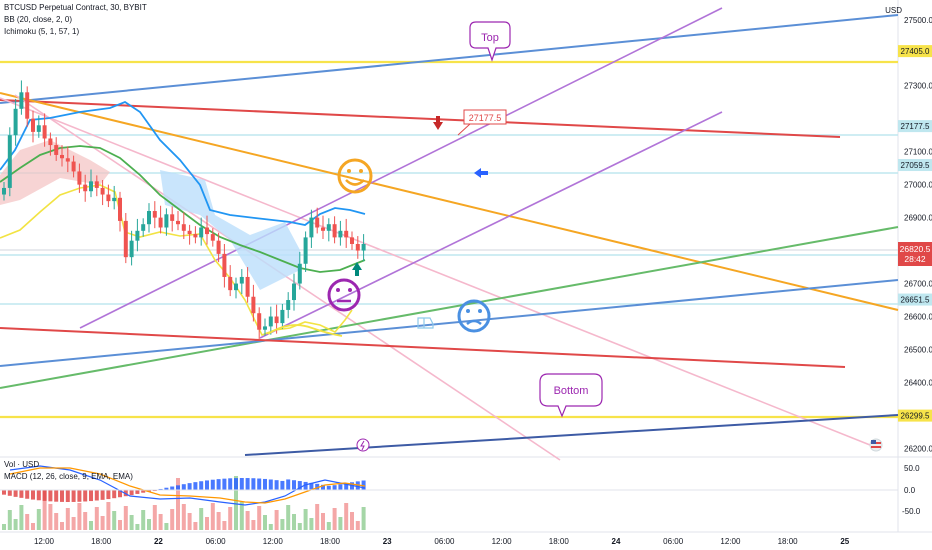 The width and height of the screenshot is (932, 550). I want to click on level-label-text: 26299.5, so click(915, 416).